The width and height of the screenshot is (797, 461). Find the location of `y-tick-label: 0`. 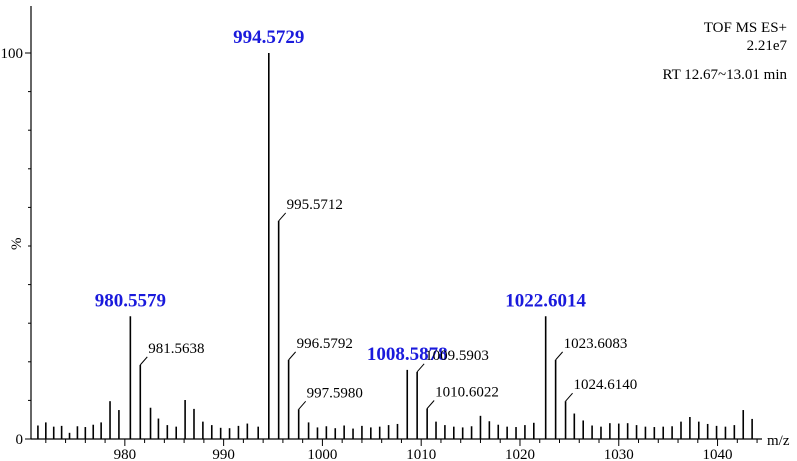

y-tick-label: 0 is located at coordinates (20, 440).